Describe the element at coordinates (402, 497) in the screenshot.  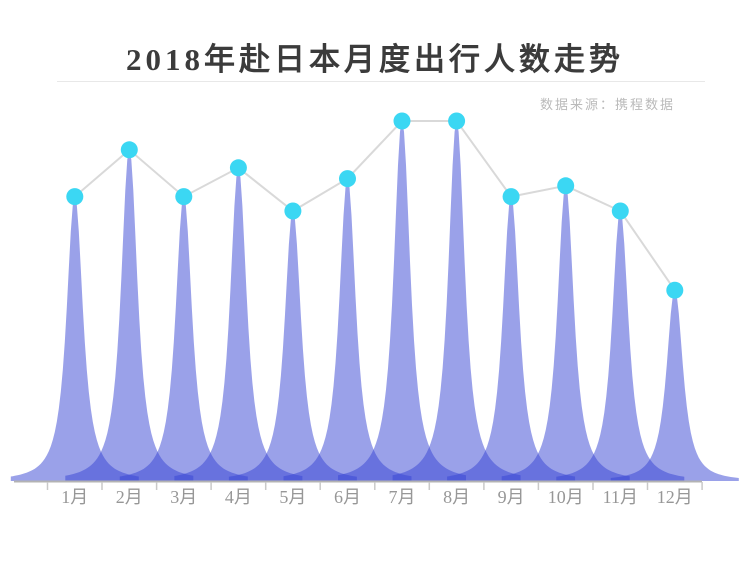
I see `x-axis-label-7月: 7月` at that location.